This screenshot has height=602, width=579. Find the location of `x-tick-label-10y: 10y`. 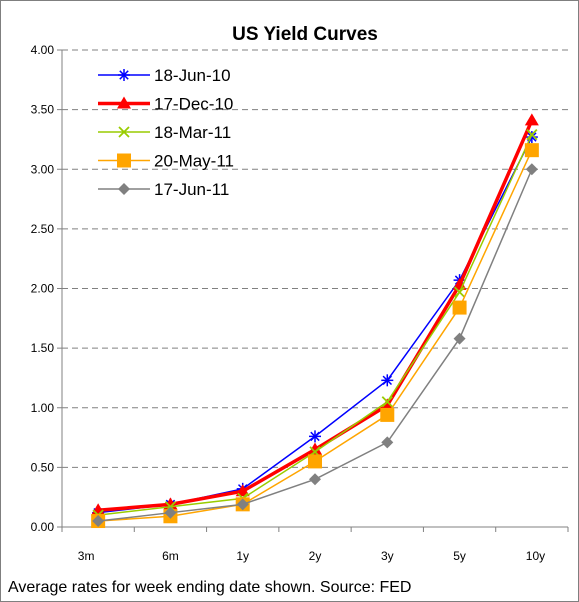

x-tick-label-10y: 10y is located at coordinates (535, 556).